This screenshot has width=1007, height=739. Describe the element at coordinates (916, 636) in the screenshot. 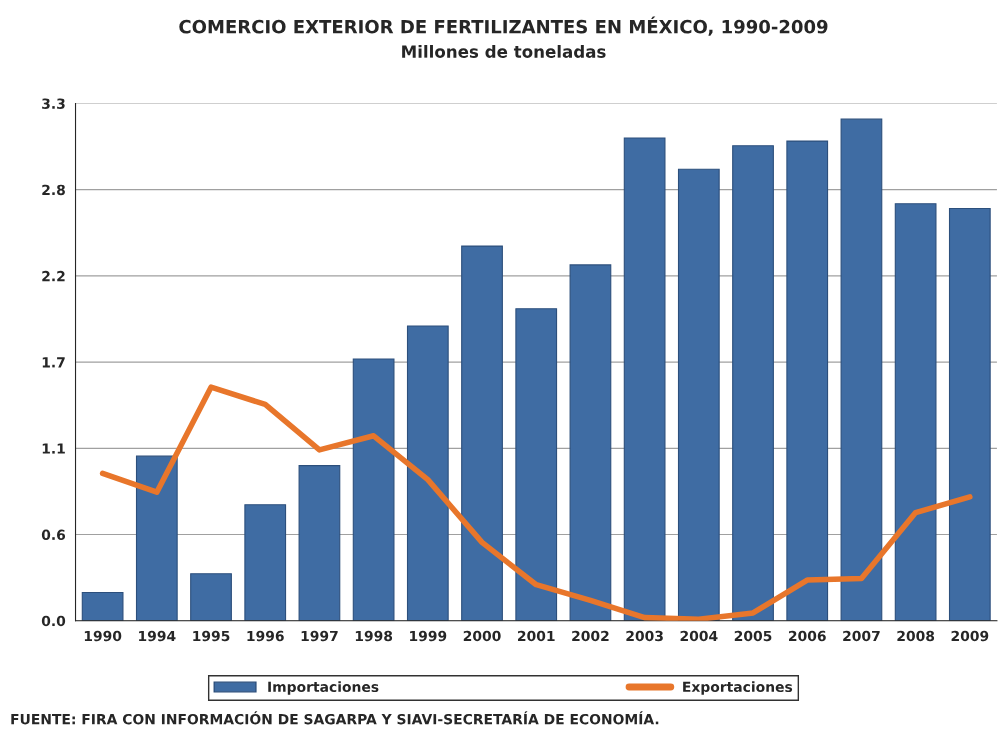

I see `x-tick-label: 2008` at that location.